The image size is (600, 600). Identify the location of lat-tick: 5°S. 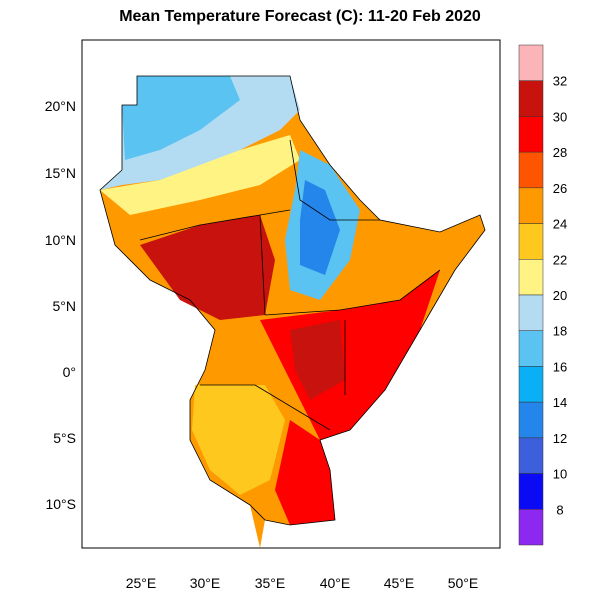
(64, 438).